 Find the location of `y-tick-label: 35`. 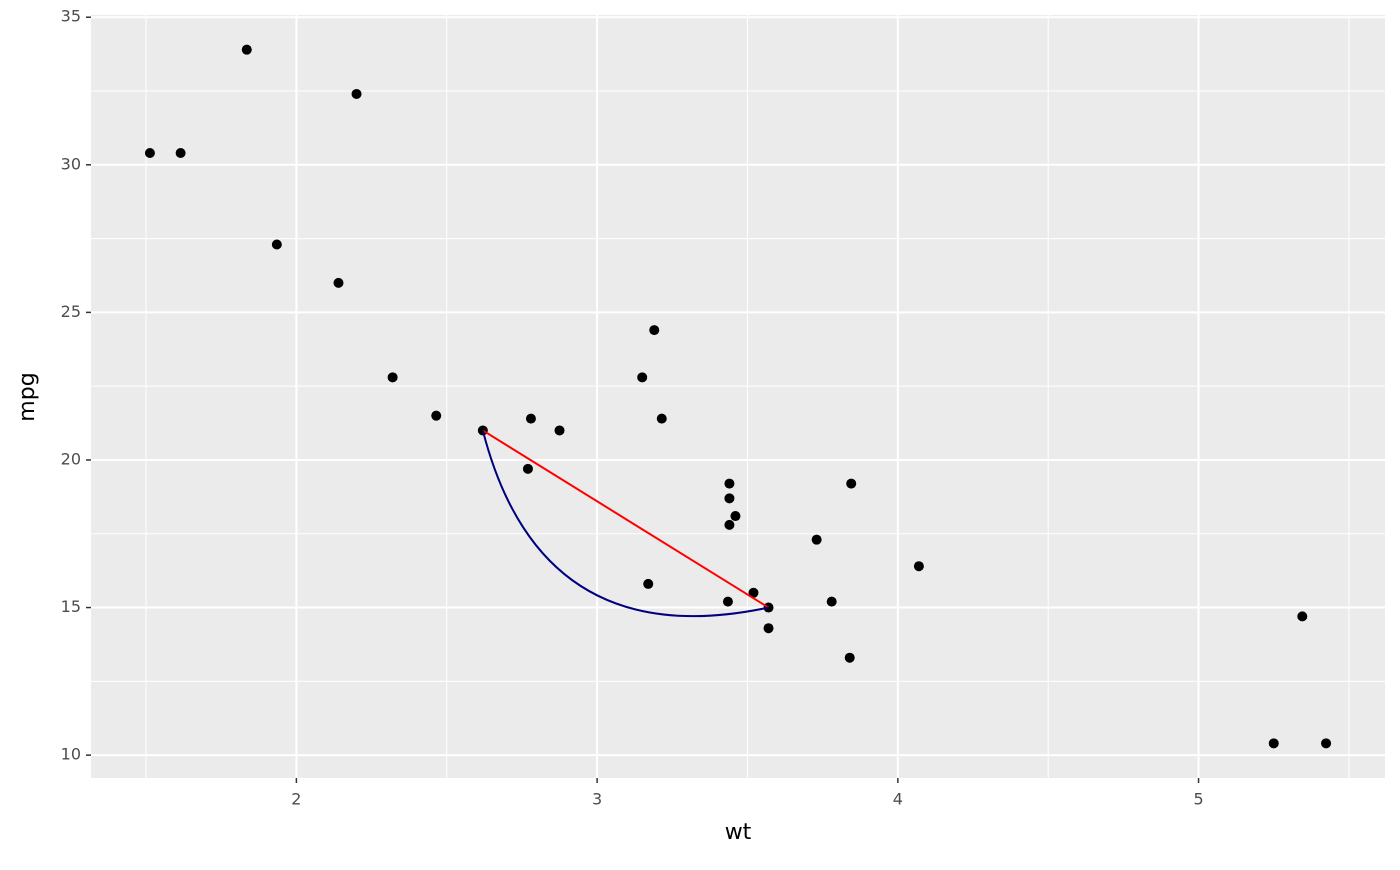

y-tick-label: 35 is located at coordinates (71, 16).